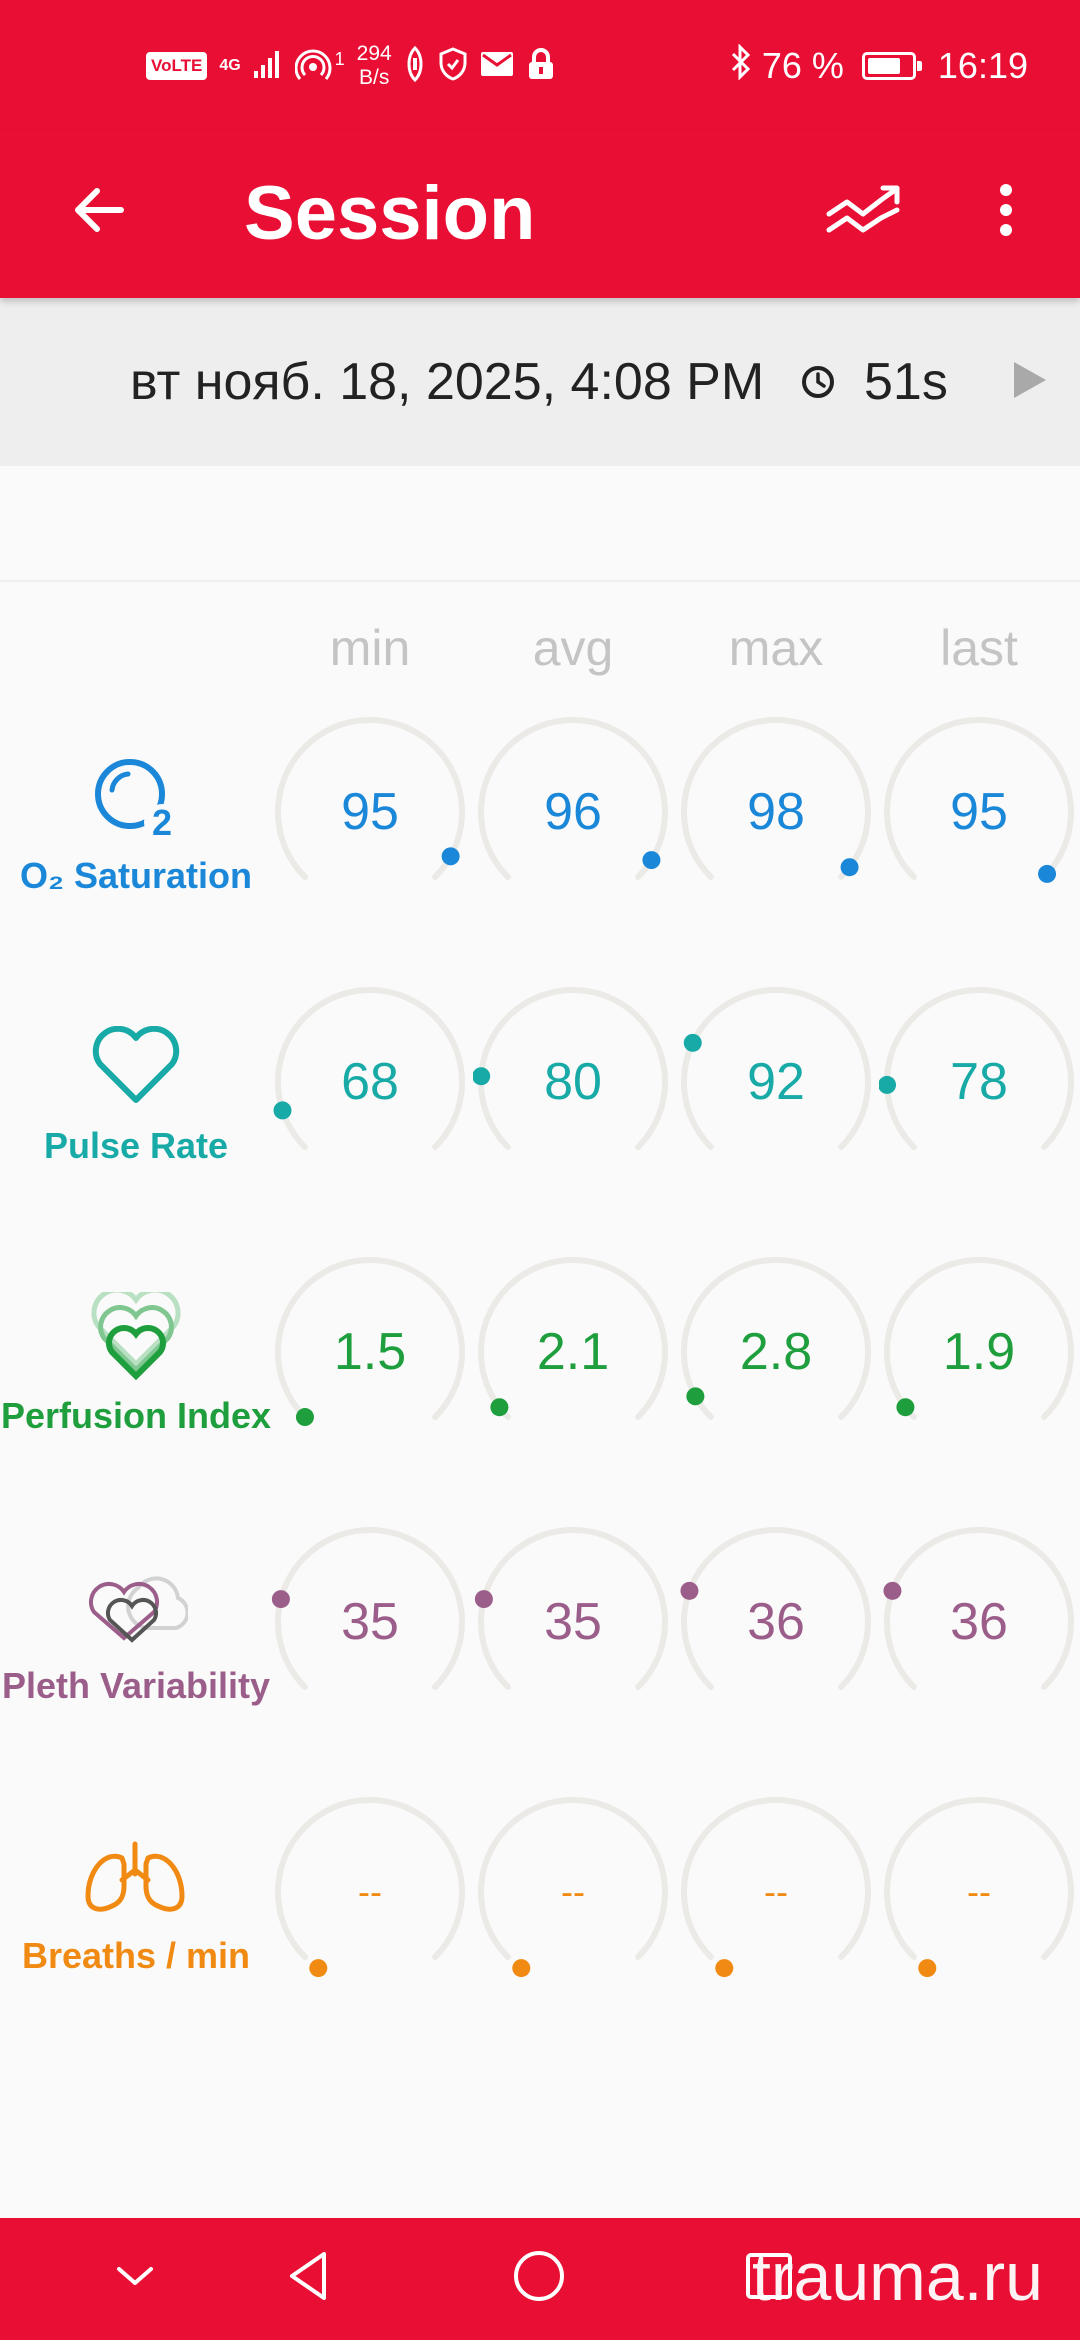 The image size is (1080, 2340). Describe the element at coordinates (540, 214) in the screenshot. I see `app-toolbar: Session` at that location.